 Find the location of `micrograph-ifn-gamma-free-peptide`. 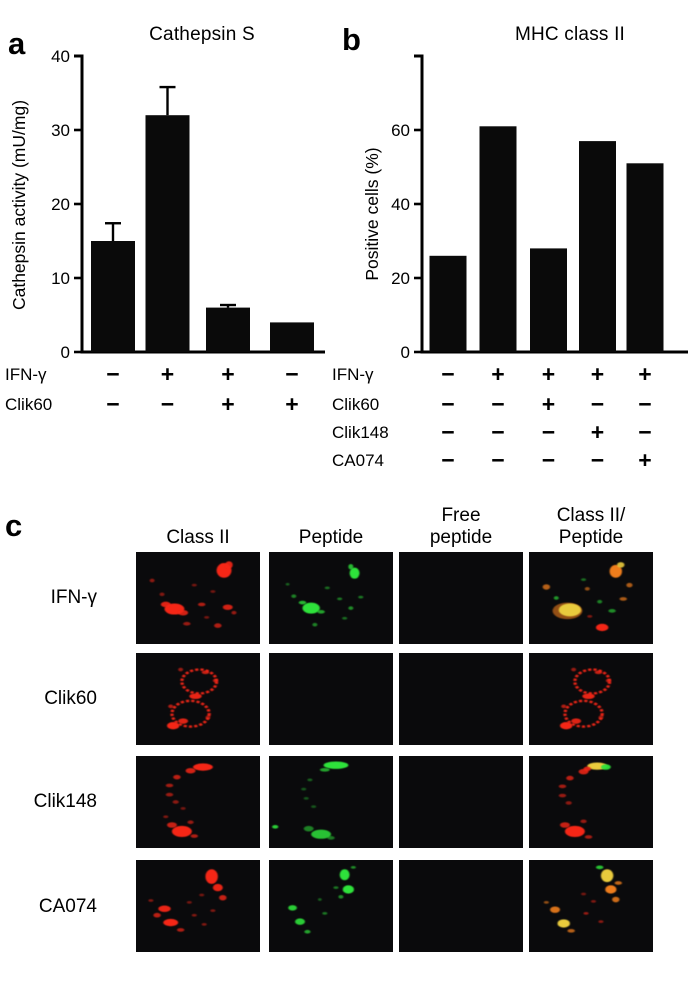

micrograph-ifn-gamma-free-peptide is located at coordinates (461, 598).